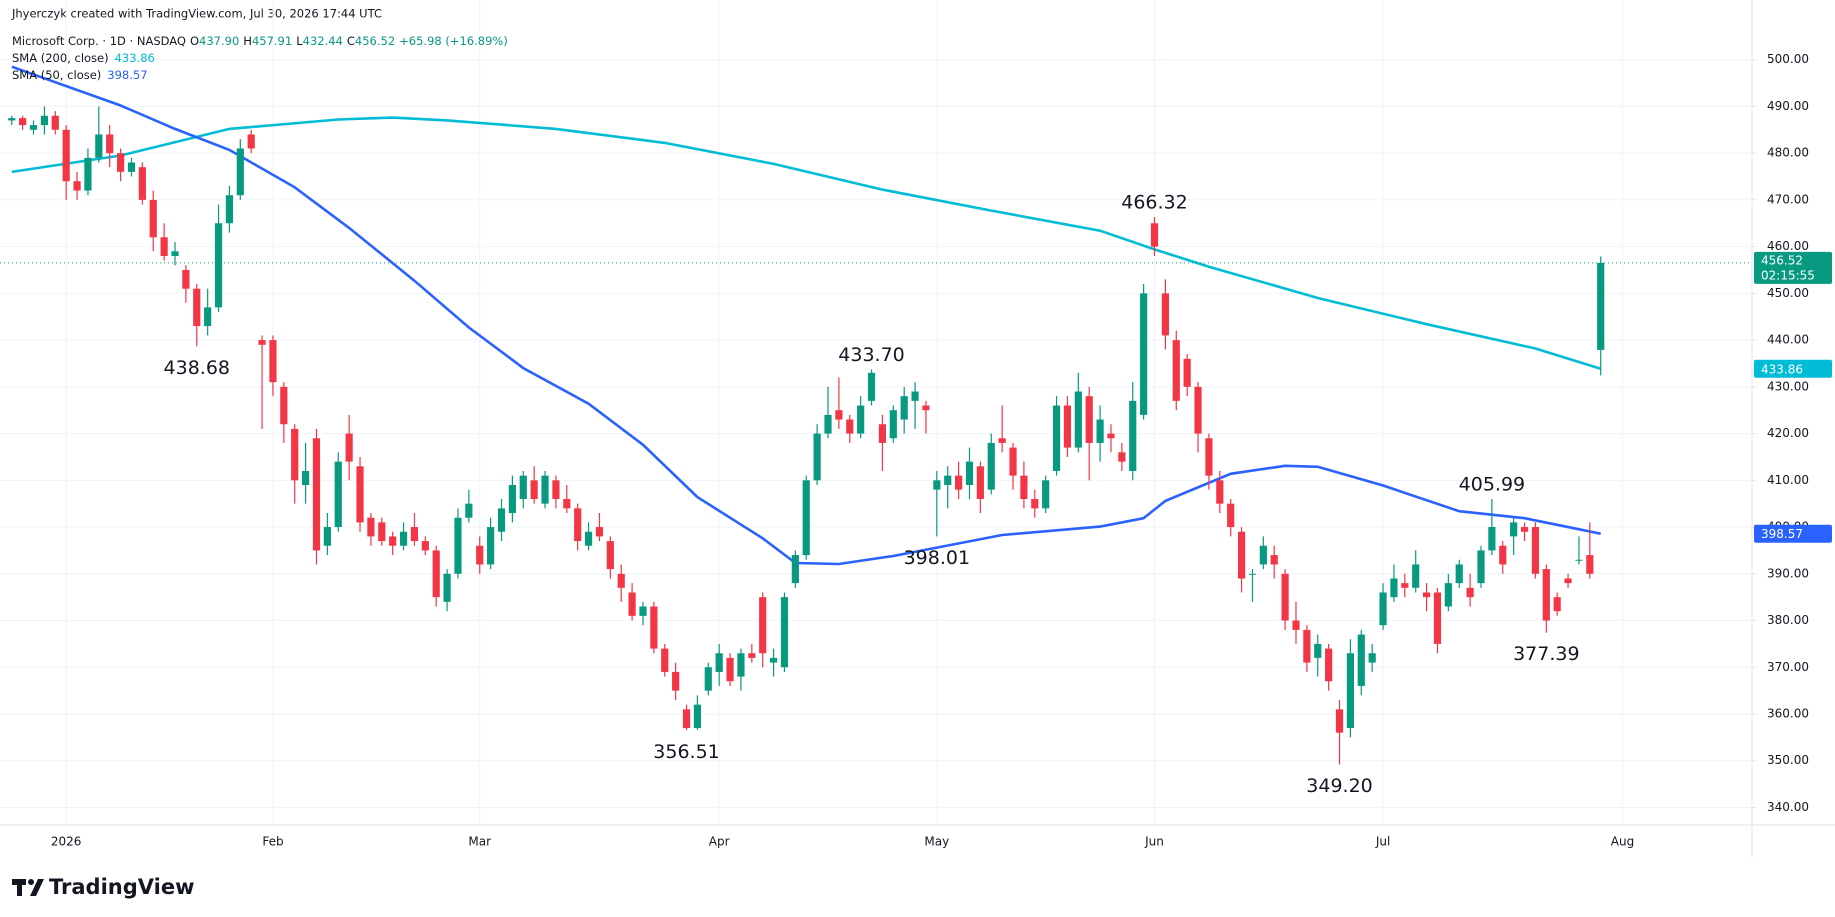  I want to click on ohlc-key: H, so click(247, 41).